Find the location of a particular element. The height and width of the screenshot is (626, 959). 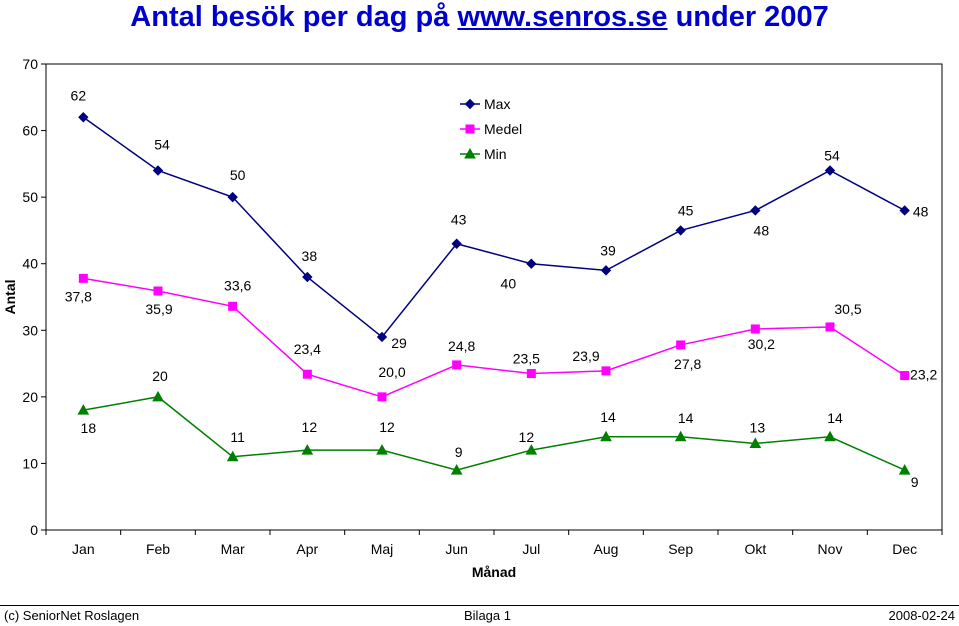

data-label-max: 38 is located at coordinates (310, 256).